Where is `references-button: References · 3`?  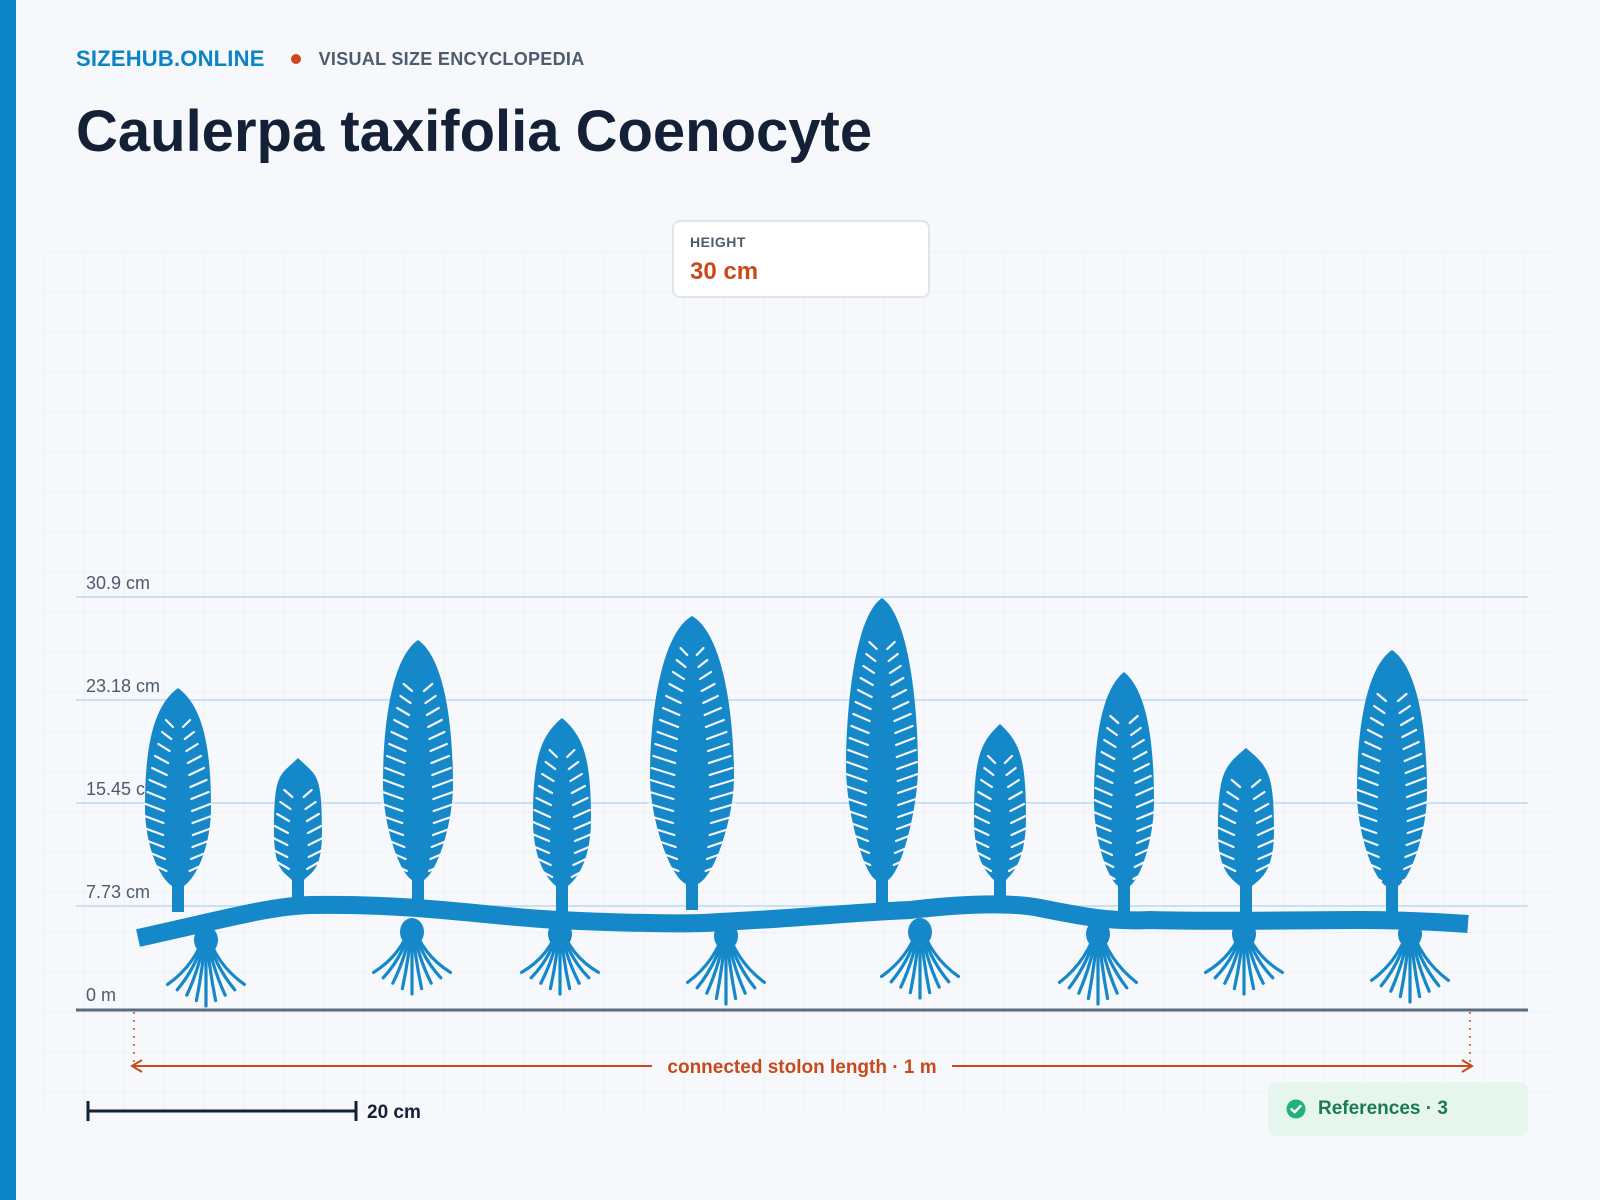 references-button: References · 3 is located at coordinates (1398, 1109).